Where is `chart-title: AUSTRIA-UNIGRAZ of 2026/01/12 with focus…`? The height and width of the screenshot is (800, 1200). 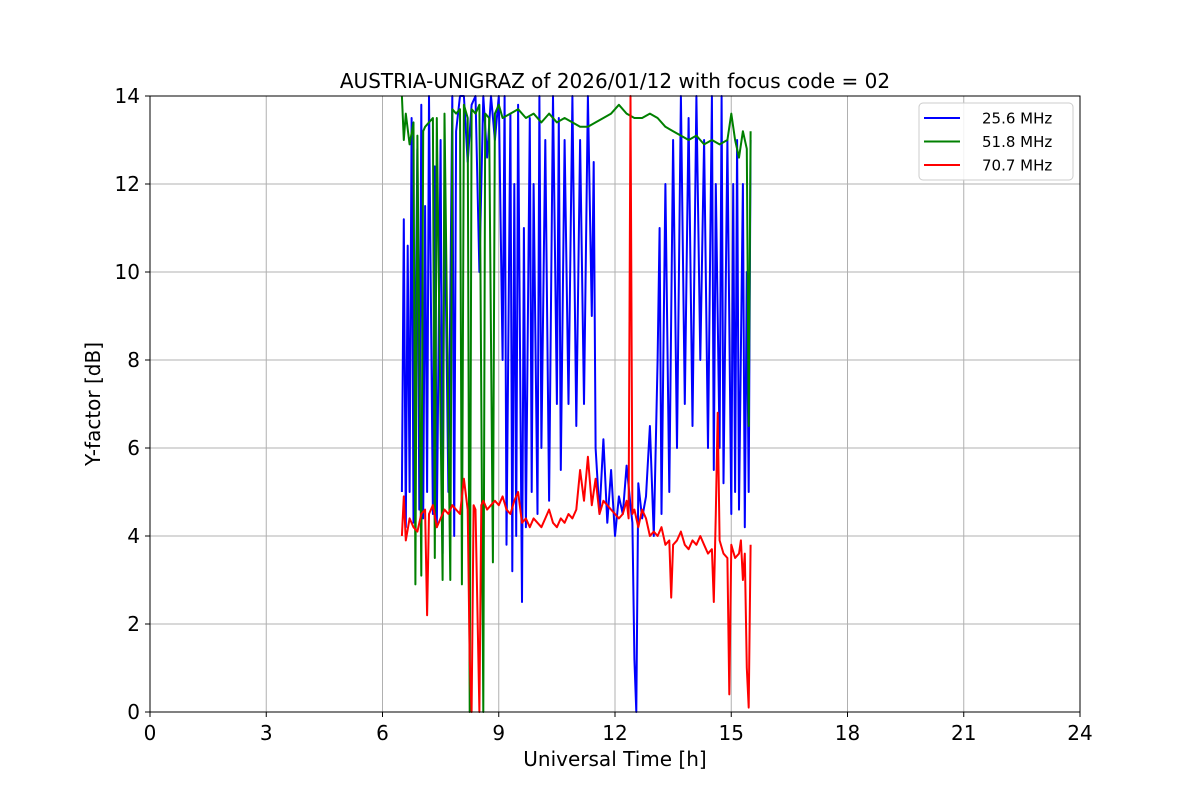 chart-title: AUSTRIA-UNIGRAZ of 2026/01/12 with focus… is located at coordinates (615, 81).